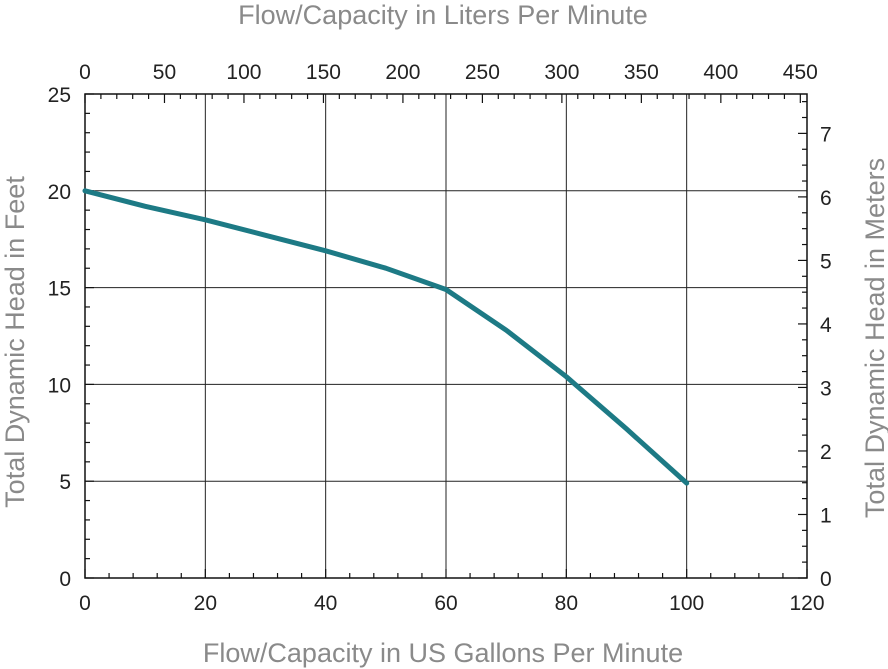  Describe the element at coordinates (826, 452) in the screenshot. I see `y2-tick-label: 2` at that location.